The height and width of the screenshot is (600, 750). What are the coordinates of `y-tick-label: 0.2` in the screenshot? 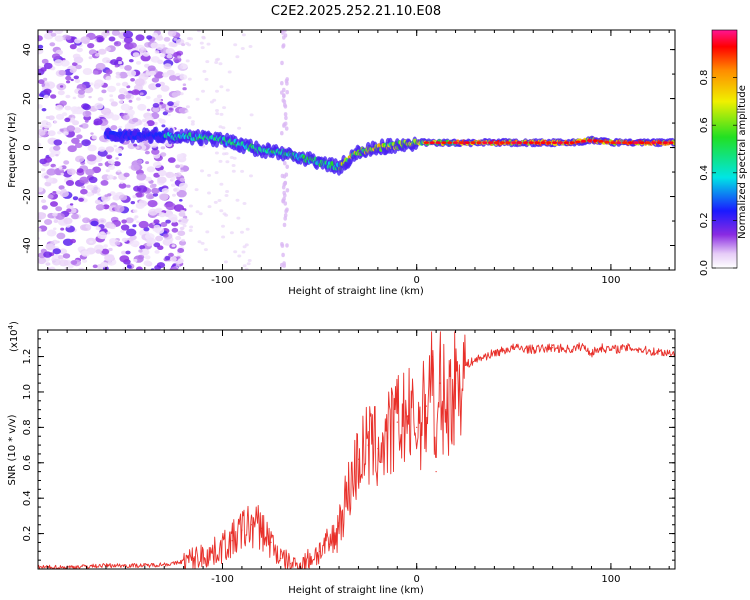 It's located at (27, 534).